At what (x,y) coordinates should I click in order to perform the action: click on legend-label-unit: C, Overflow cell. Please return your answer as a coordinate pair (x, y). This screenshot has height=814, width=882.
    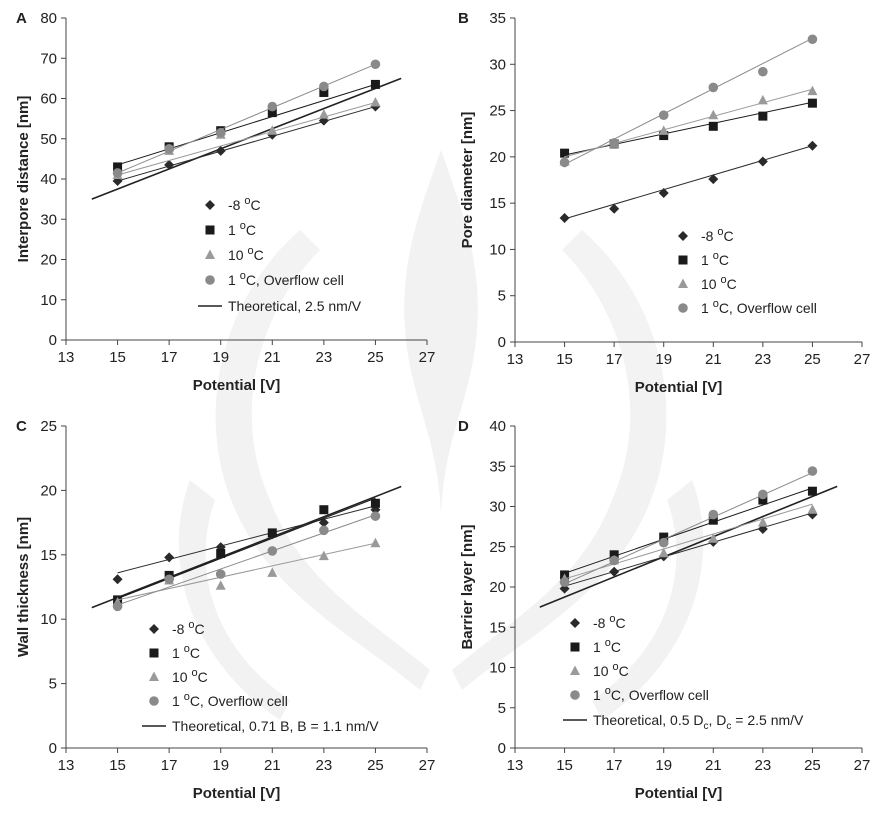
    Looking at the image, I should click on (239, 701).